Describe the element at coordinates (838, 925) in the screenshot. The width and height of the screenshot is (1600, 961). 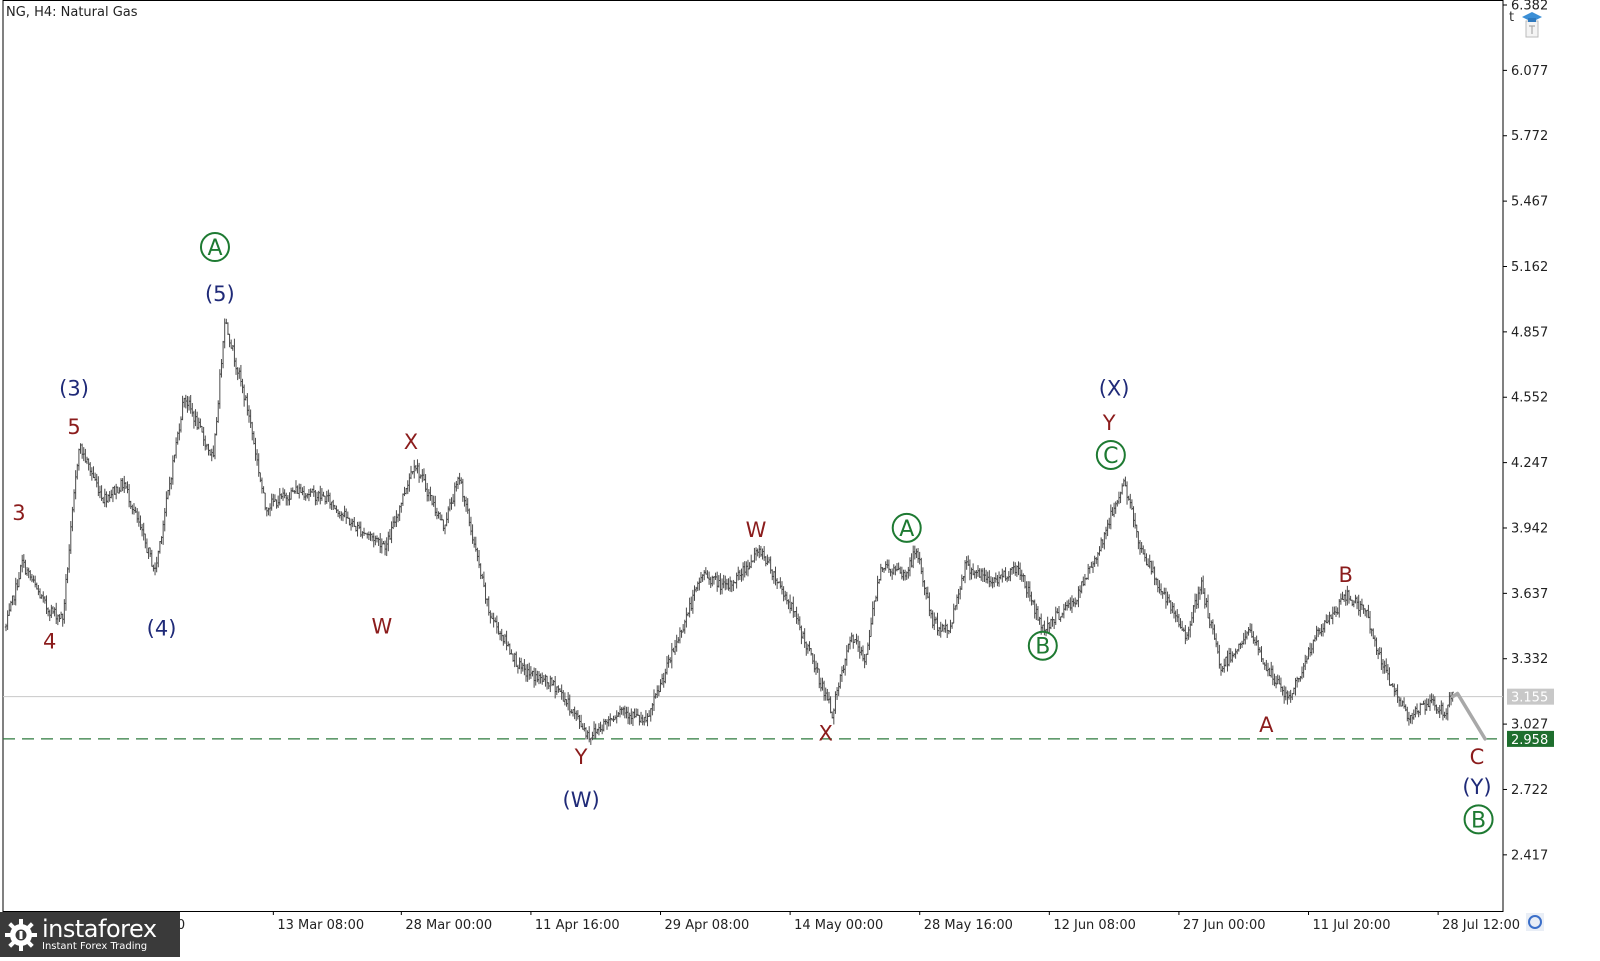
I see `x-tick-label: 14 May 00:00` at that location.